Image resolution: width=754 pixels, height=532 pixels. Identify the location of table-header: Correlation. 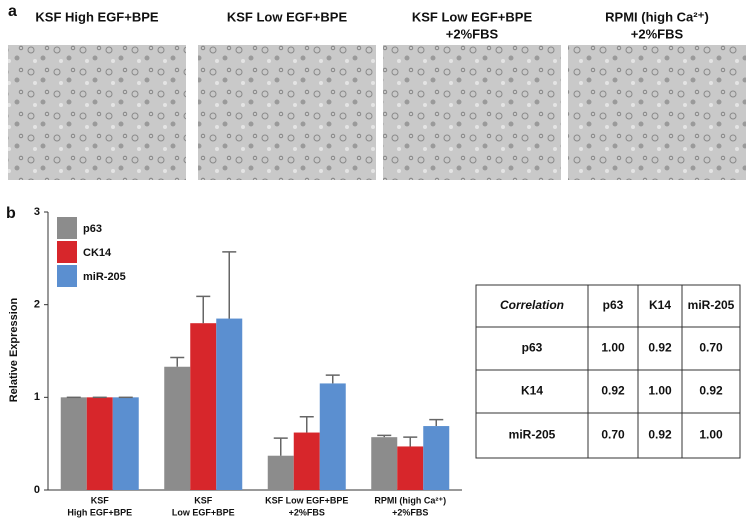
(532, 305).